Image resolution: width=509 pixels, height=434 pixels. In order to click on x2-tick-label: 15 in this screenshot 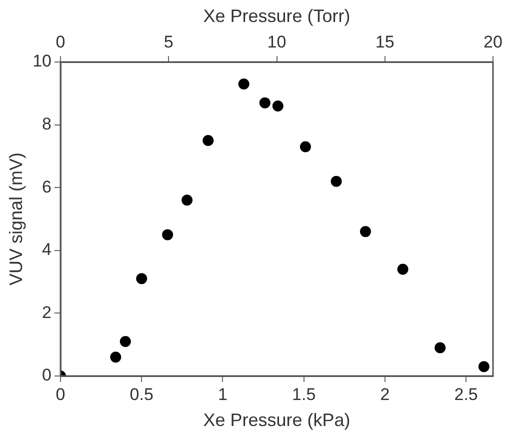, I will do `click(384, 42)`.